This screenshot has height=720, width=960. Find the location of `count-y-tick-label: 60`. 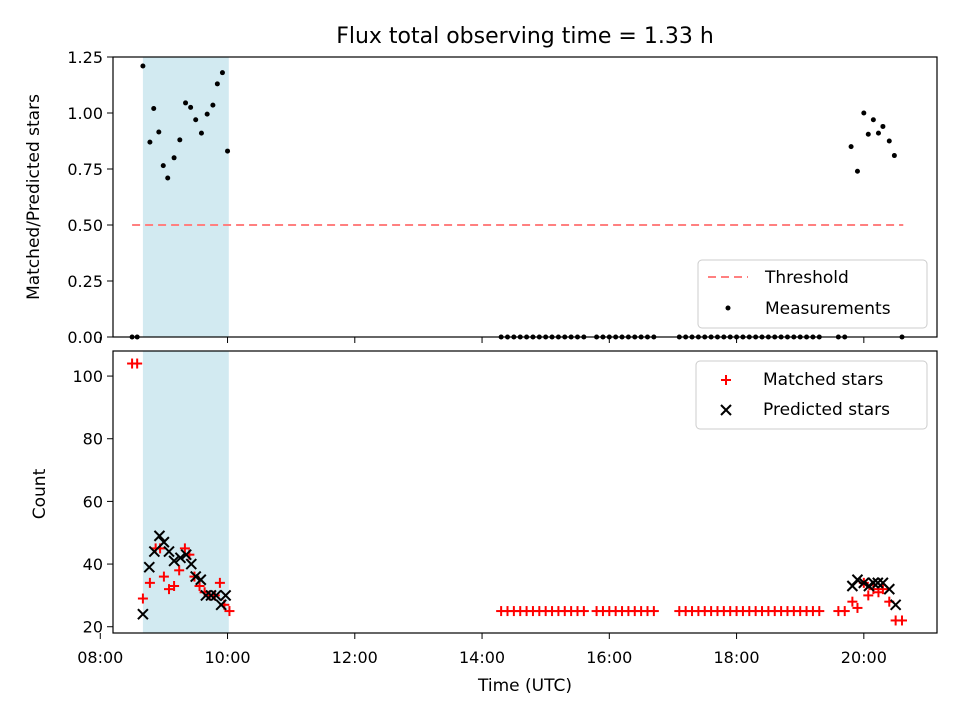

count-y-tick-label: 60 is located at coordinates (93, 501).